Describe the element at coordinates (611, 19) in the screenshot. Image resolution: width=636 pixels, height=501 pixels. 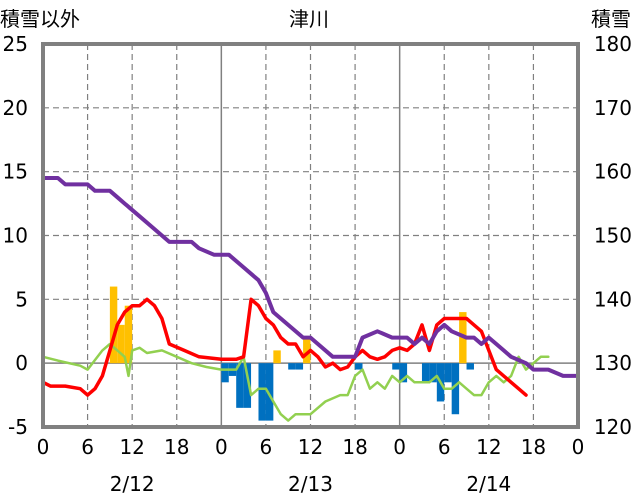
I see `right-axis-label: 積雪` at that location.